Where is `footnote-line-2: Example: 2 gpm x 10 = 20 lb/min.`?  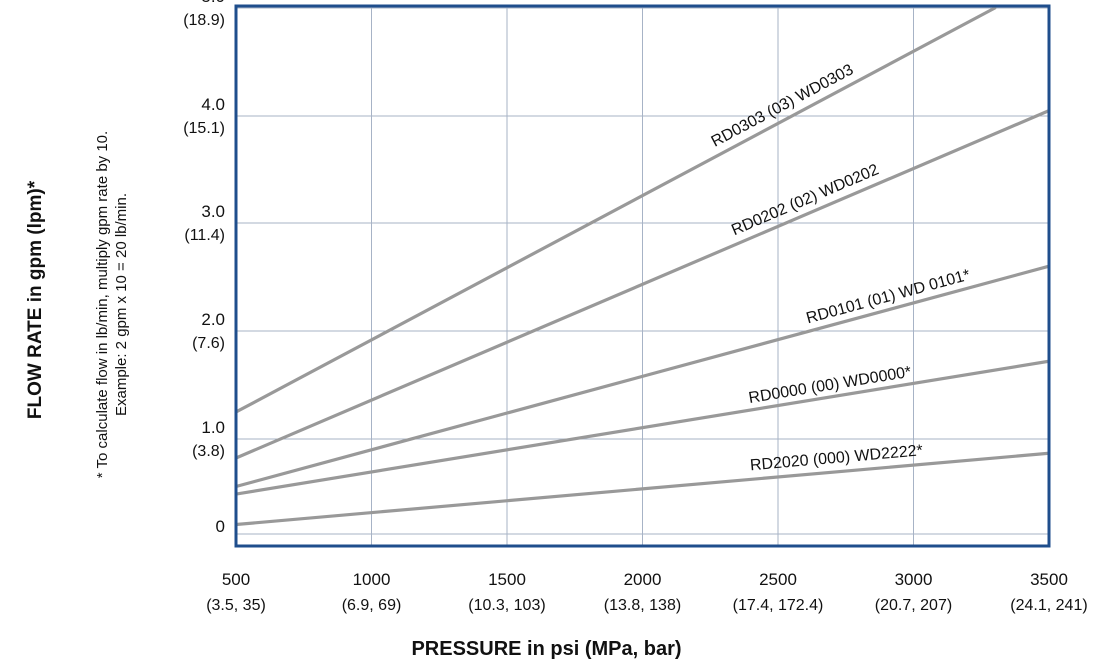 footnote-line-2: Example: 2 gpm x 10 = 20 lb/min. is located at coordinates (121, 304).